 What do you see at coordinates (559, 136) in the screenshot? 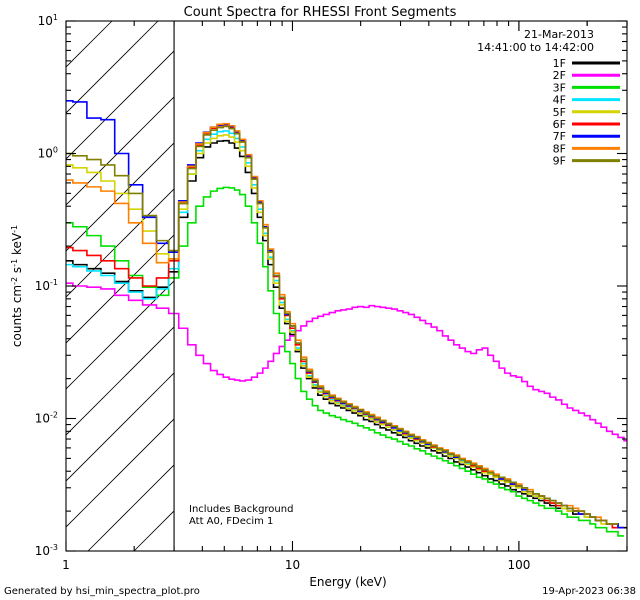
I see `legend-label-7f: 7F` at bounding box center [559, 136].